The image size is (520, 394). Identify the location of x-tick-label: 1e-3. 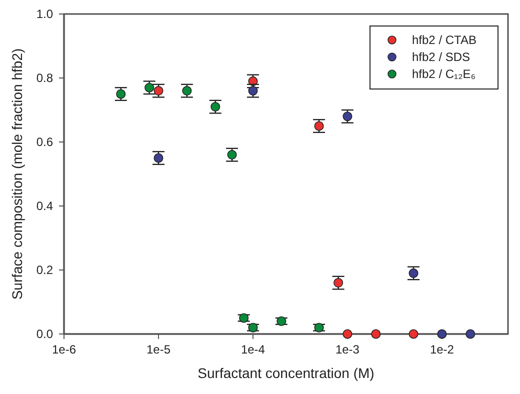
(347, 349).